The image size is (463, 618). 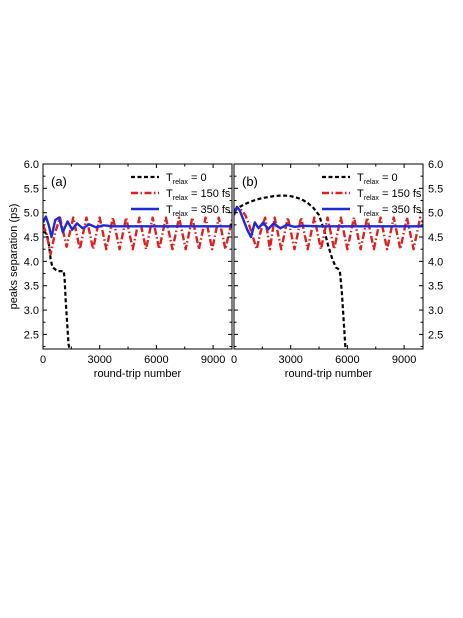 What do you see at coordinates (14, 257) in the screenshot?
I see `y-axis-label: peaks separation (ps)` at bounding box center [14, 257].